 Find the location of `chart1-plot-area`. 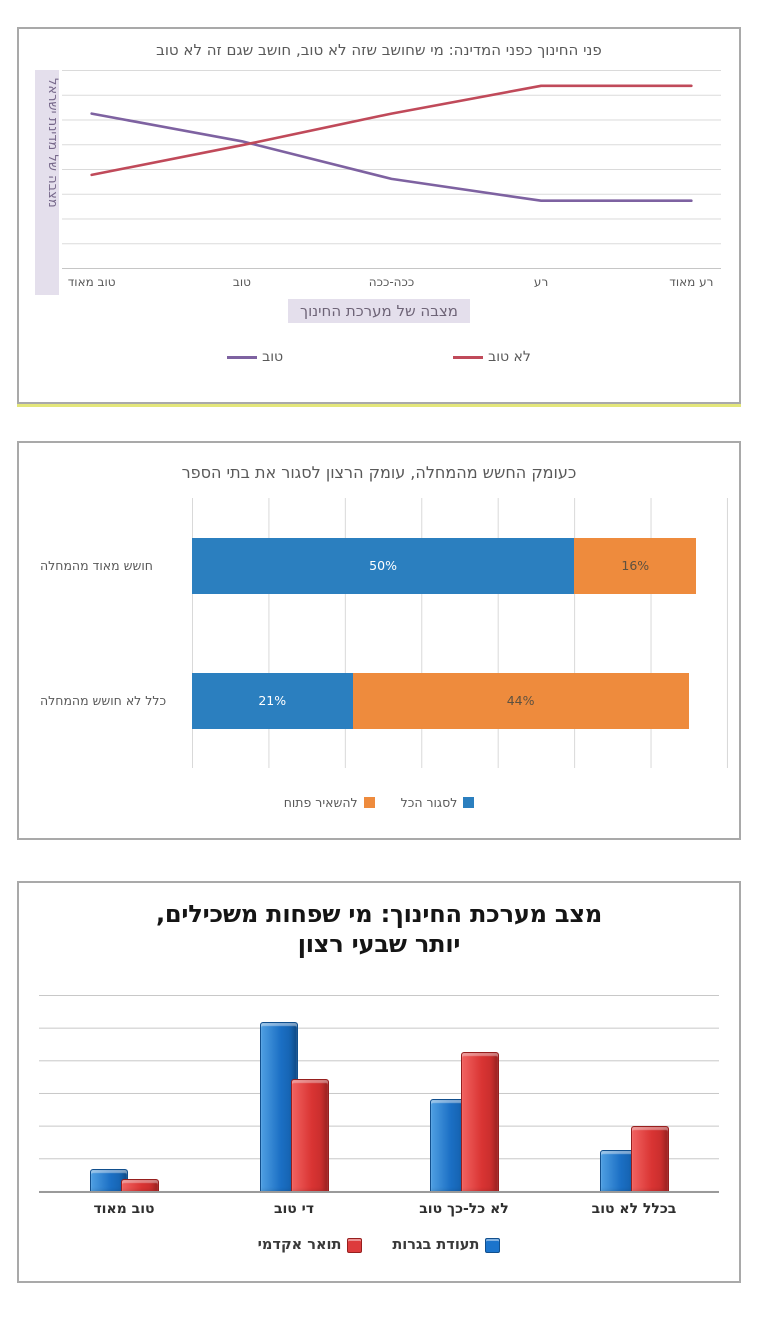

chart1-plot-area is located at coordinates (391, 169).